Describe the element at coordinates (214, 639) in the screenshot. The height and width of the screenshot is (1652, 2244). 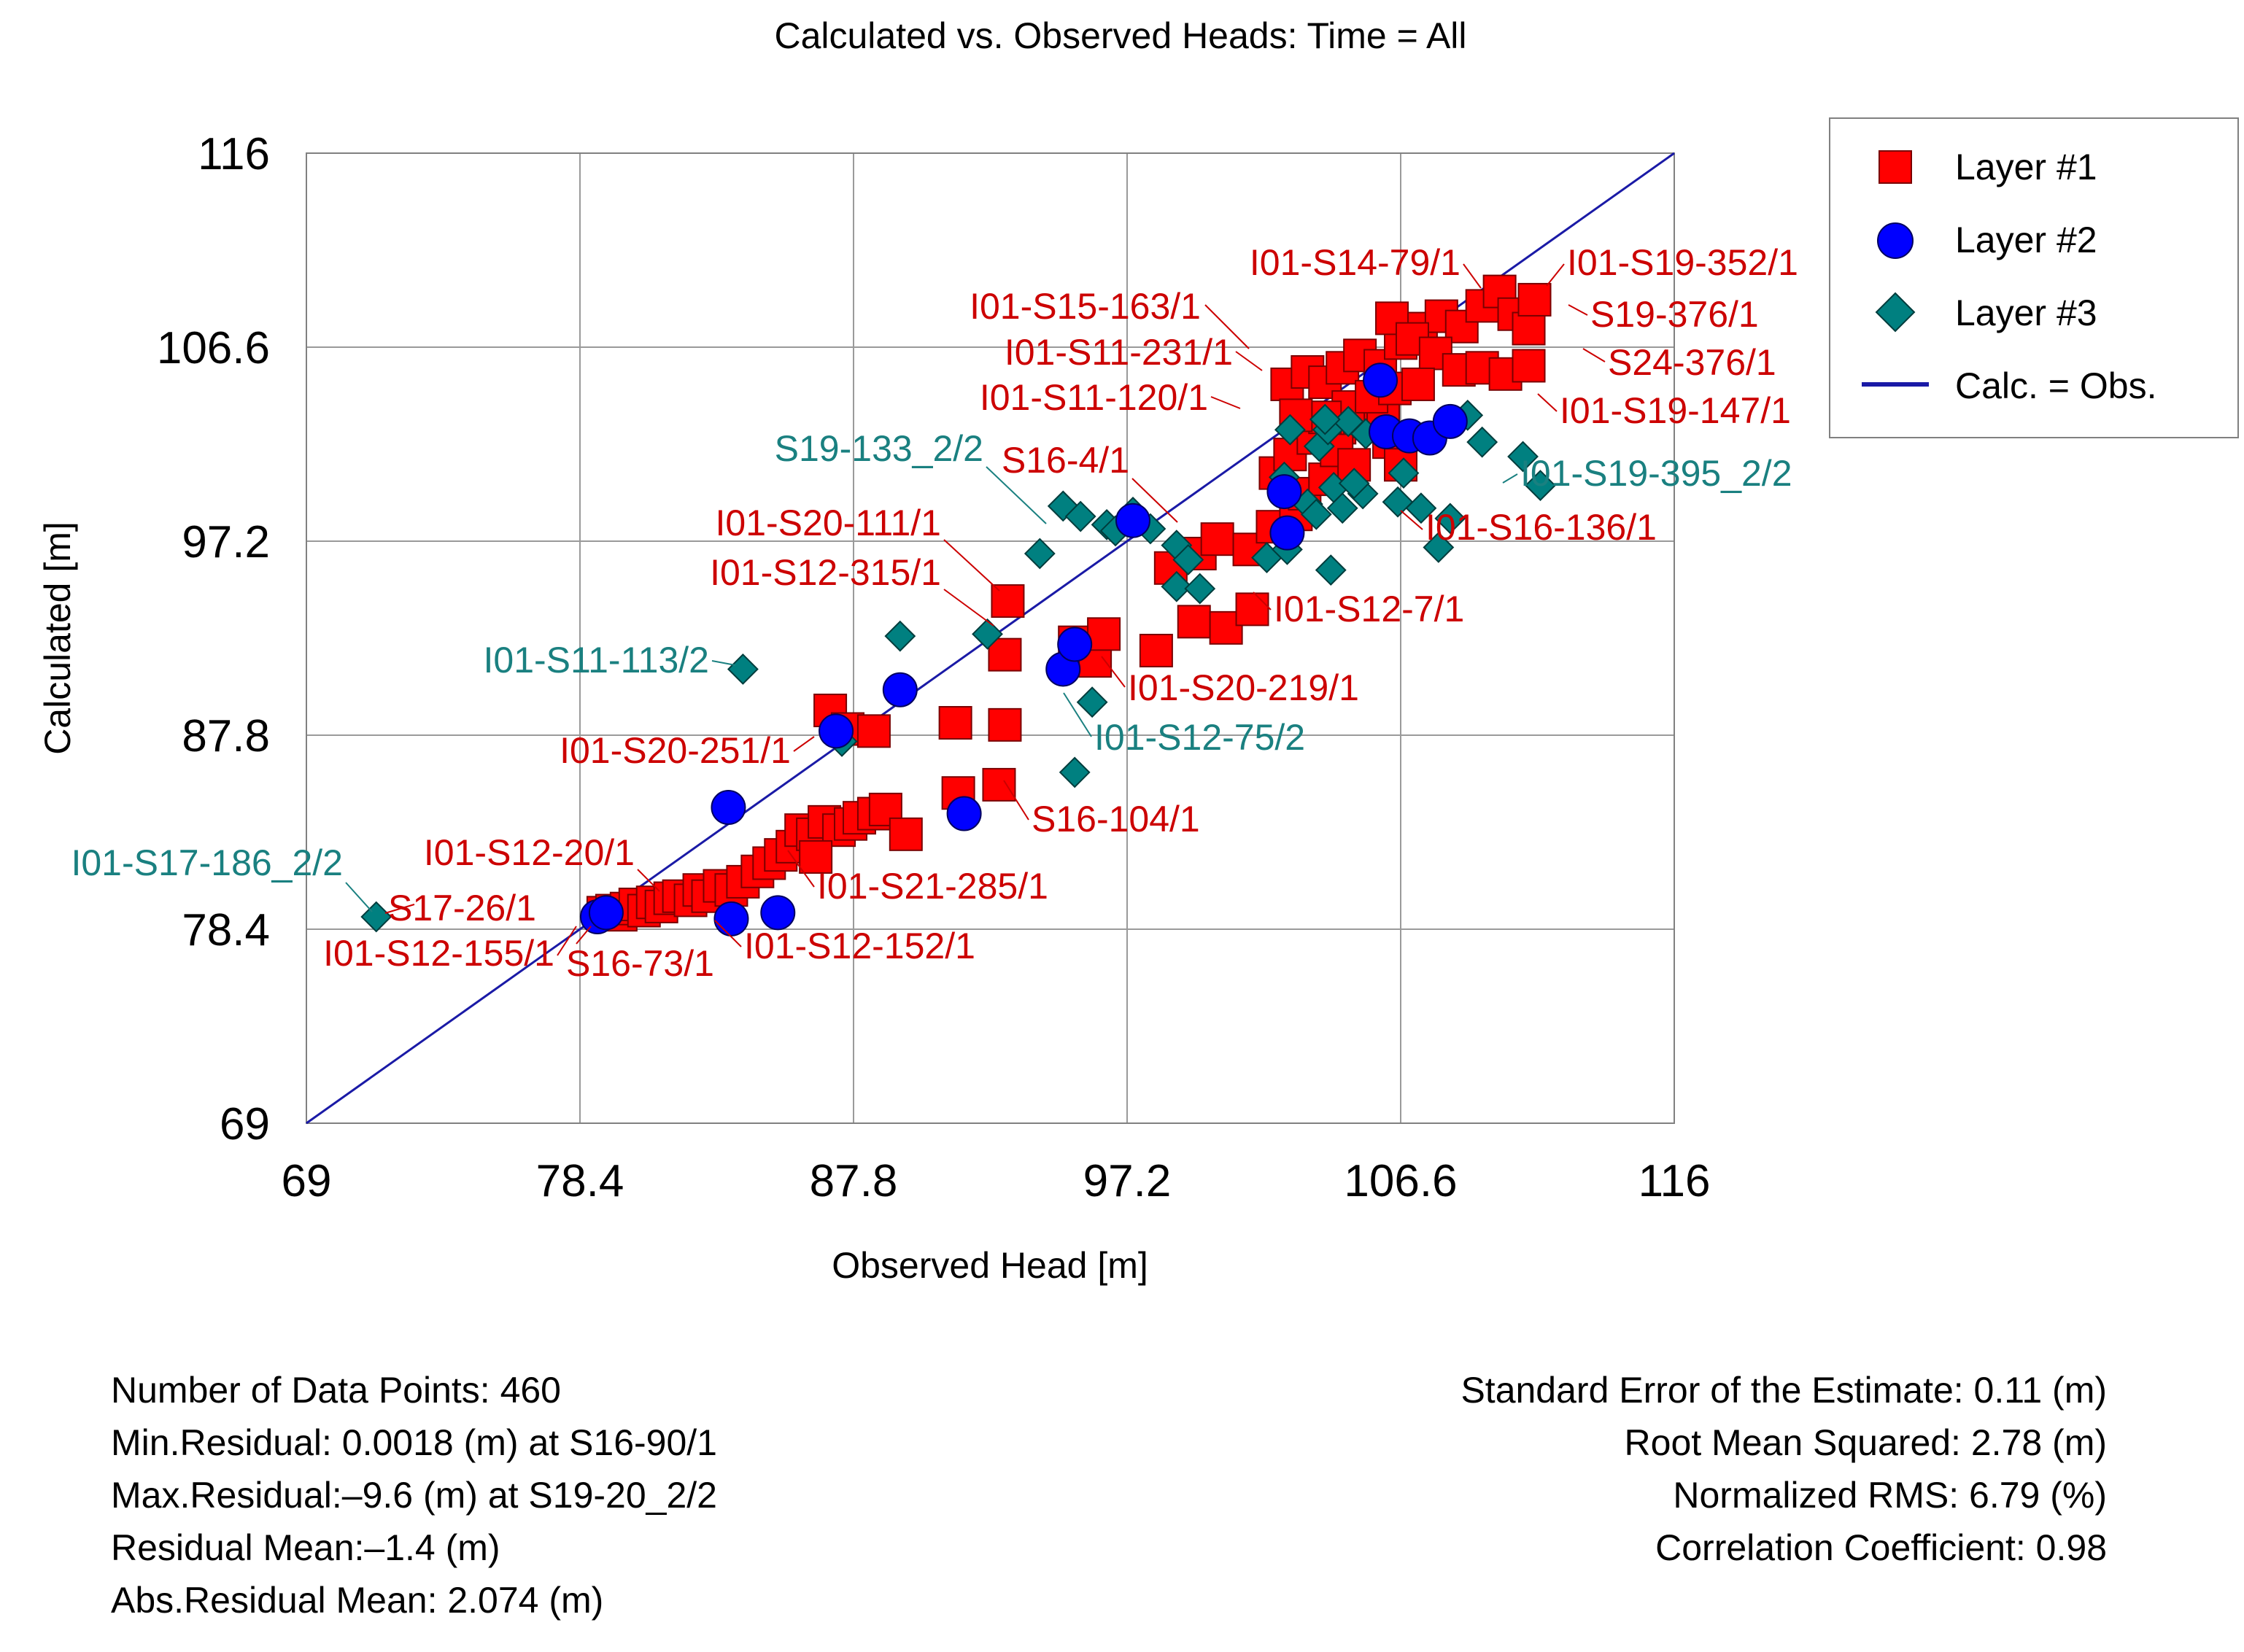
I see `y-tick-labels: 69 78.4 87.8 97.2 106.6 116` at that location.